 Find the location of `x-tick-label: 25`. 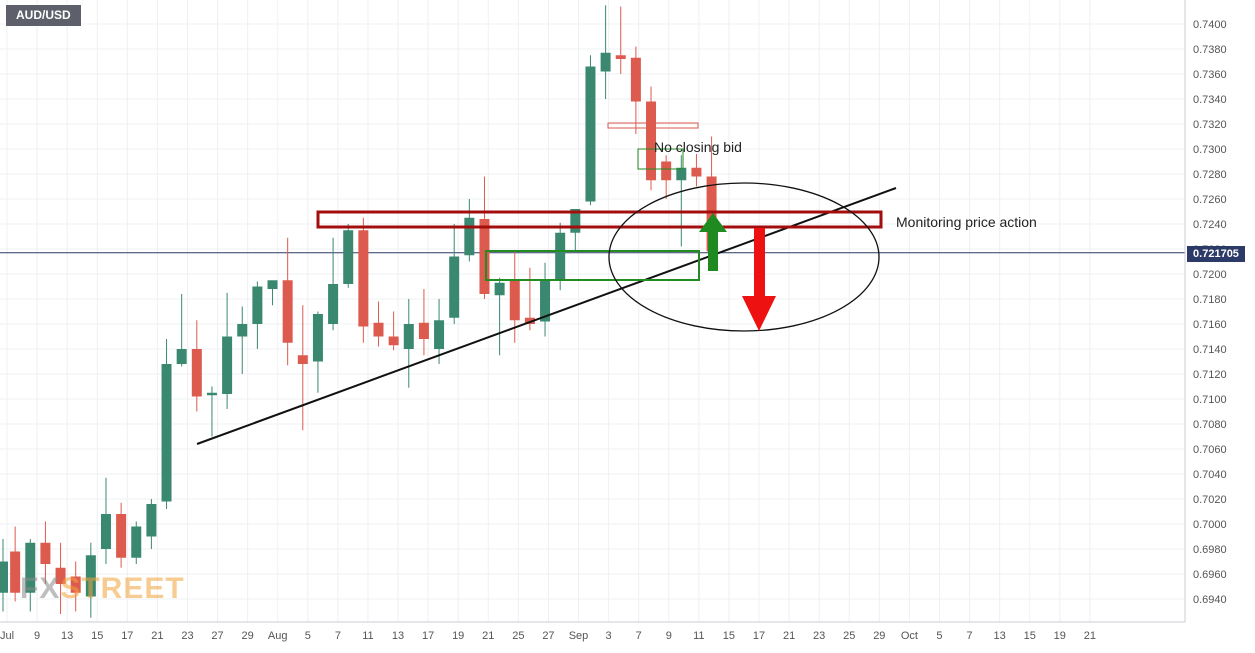

x-tick-label: 25 is located at coordinates (849, 636).